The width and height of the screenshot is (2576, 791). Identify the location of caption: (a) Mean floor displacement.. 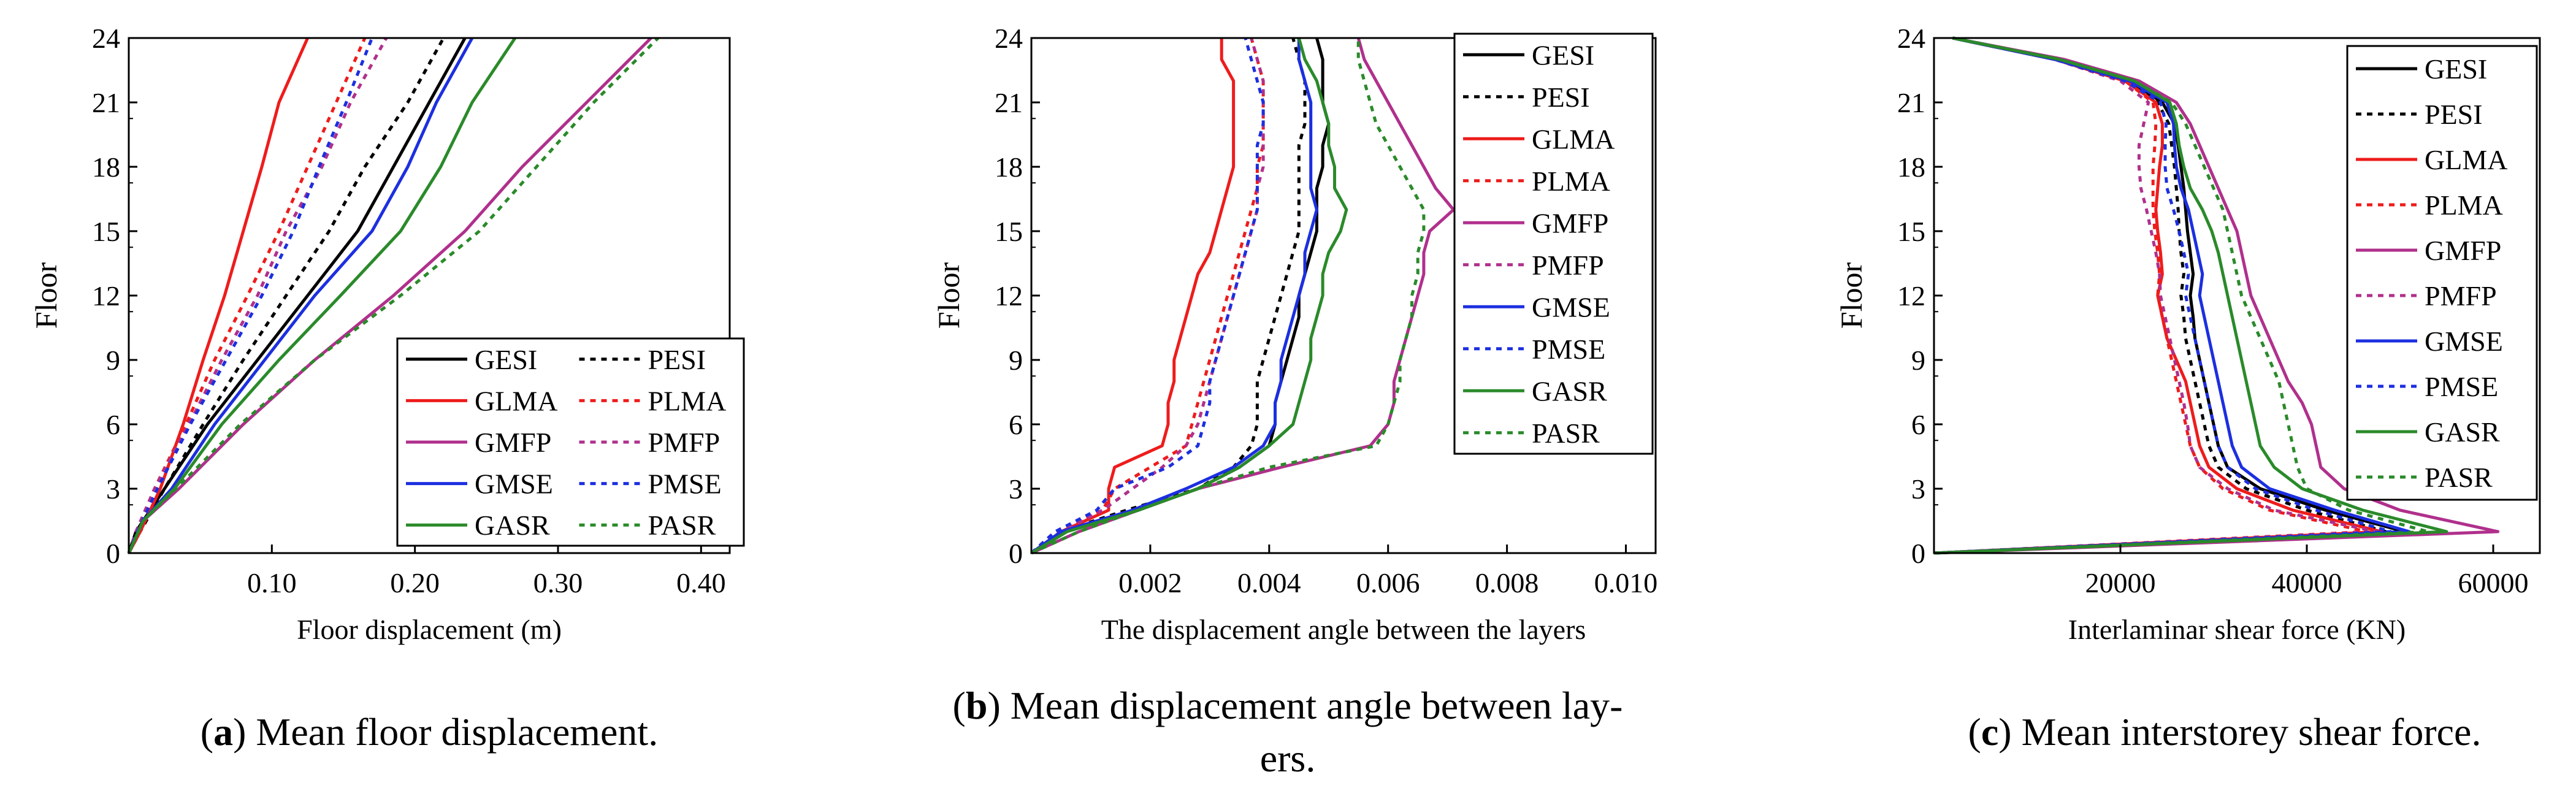
(429, 732).